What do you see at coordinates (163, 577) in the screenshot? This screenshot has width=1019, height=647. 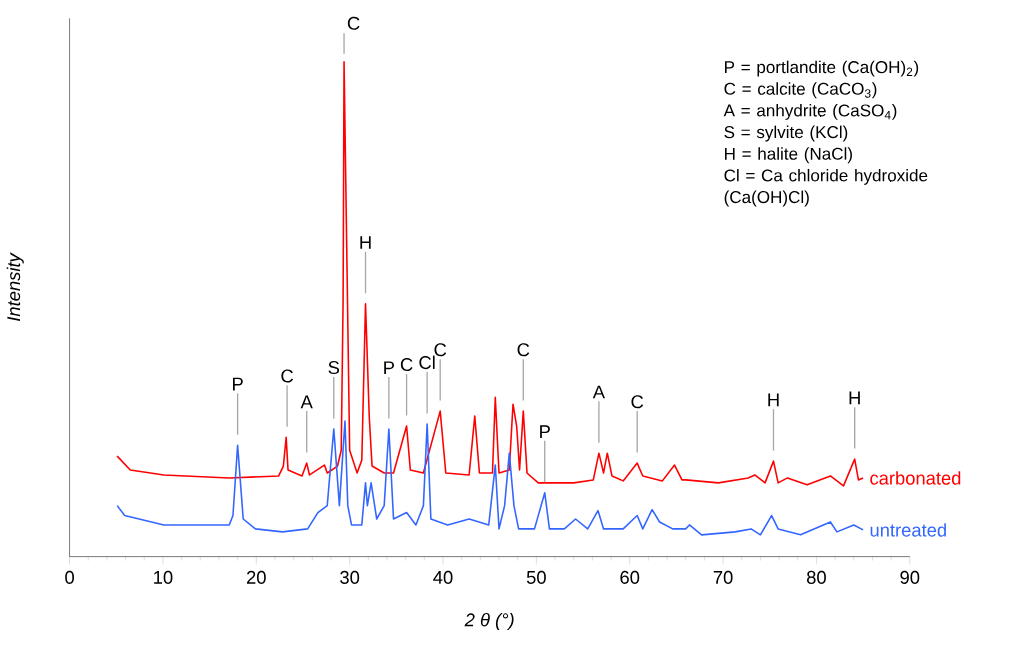 I see `x-tick-label: 10` at bounding box center [163, 577].